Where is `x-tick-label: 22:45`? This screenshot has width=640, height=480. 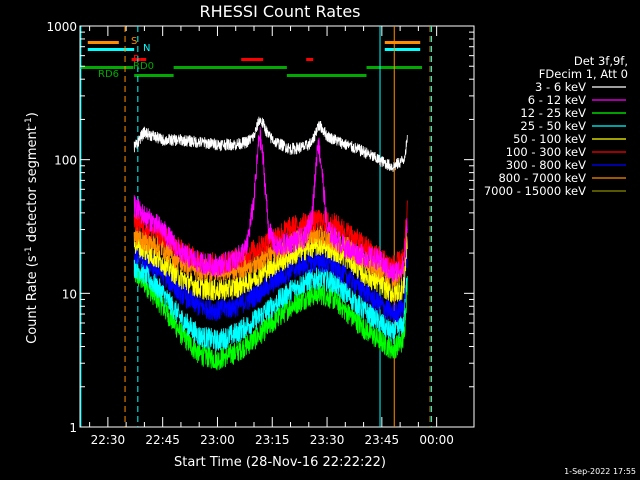 x-tick-label: 22:45 is located at coordinates (162, 440).